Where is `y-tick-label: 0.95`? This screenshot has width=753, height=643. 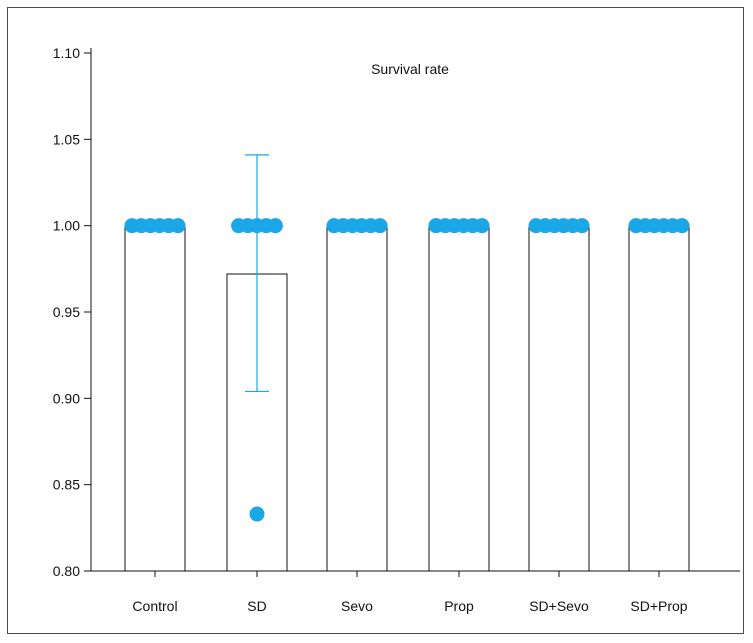 y-tick-label: 0.95 is located at coordinates (66, 312).